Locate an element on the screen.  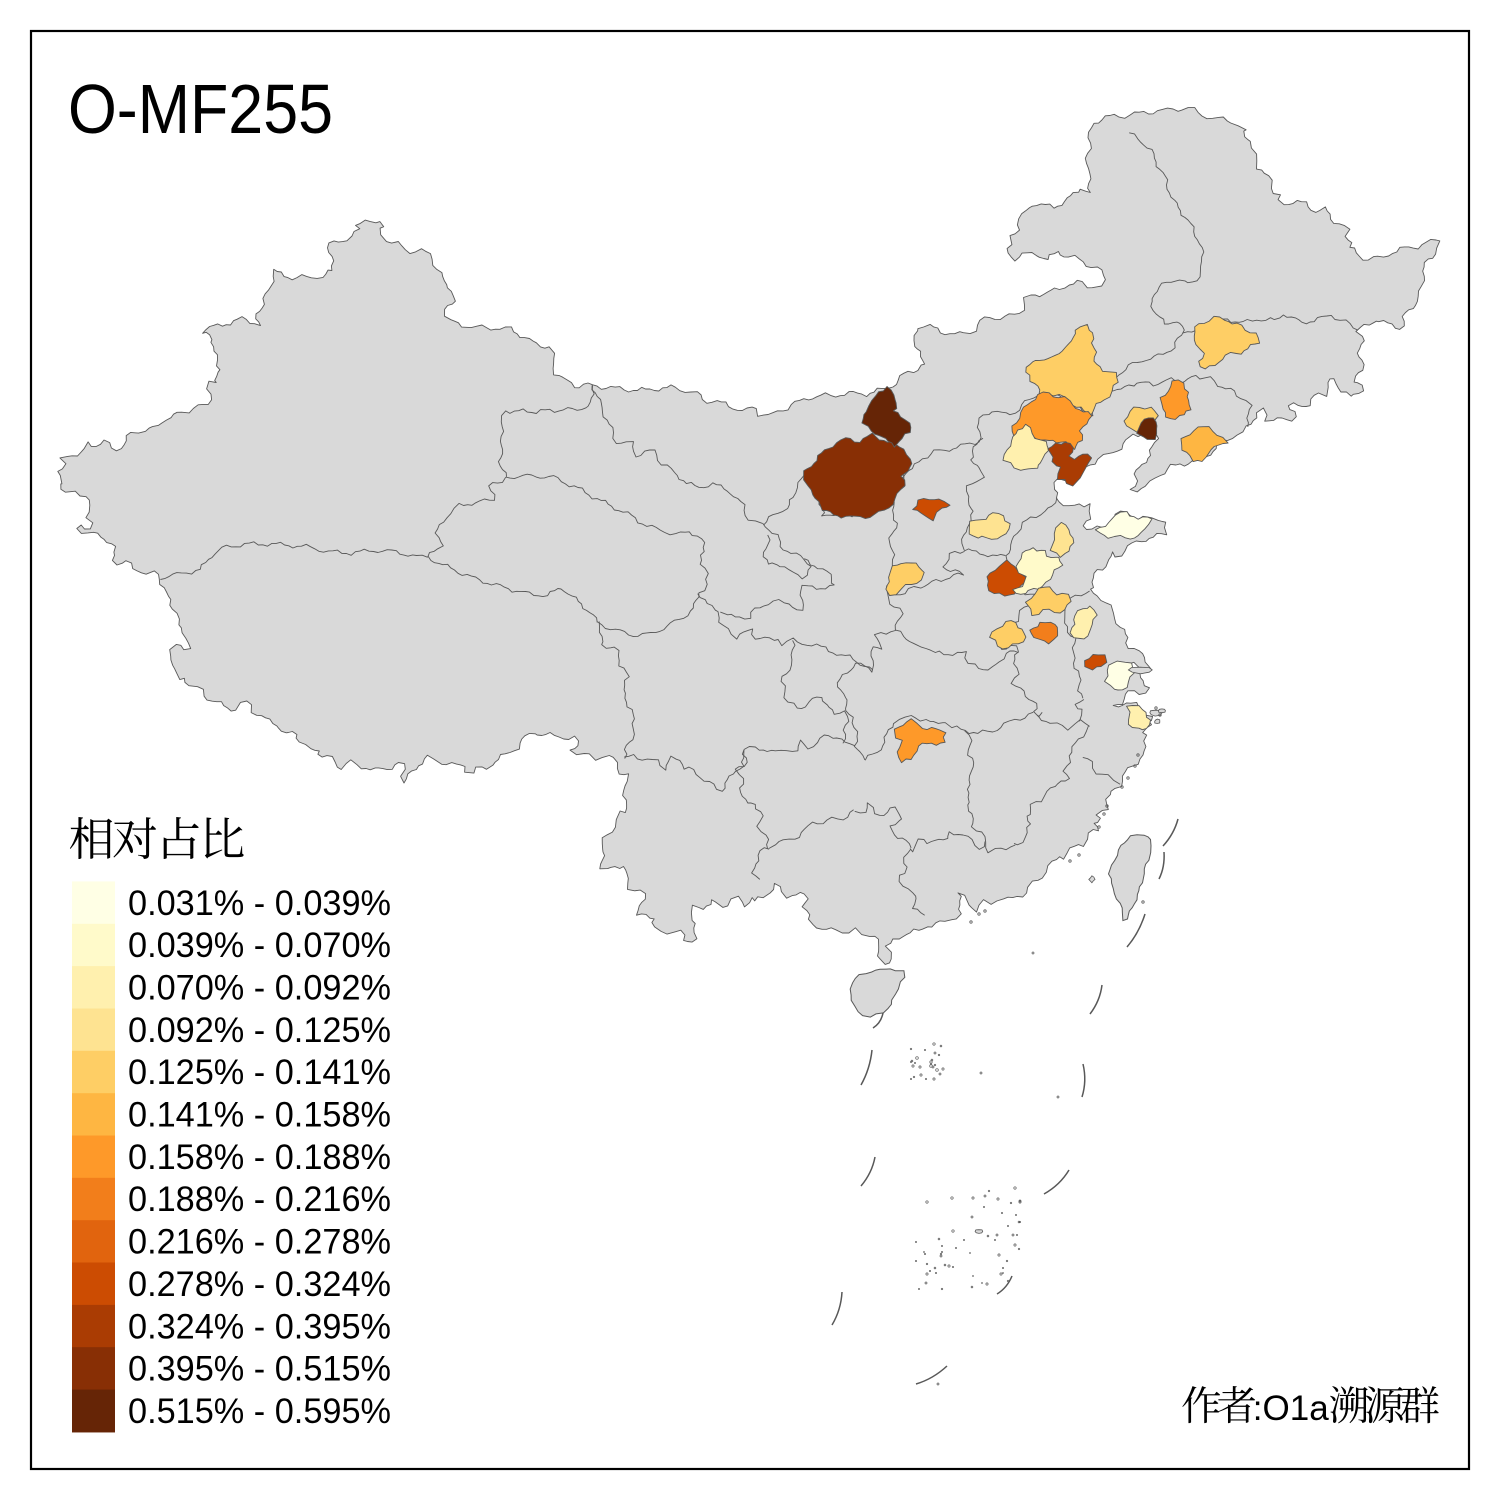
svg-text: 0.158% - 0.188% is located at coordinates (259, 1157).